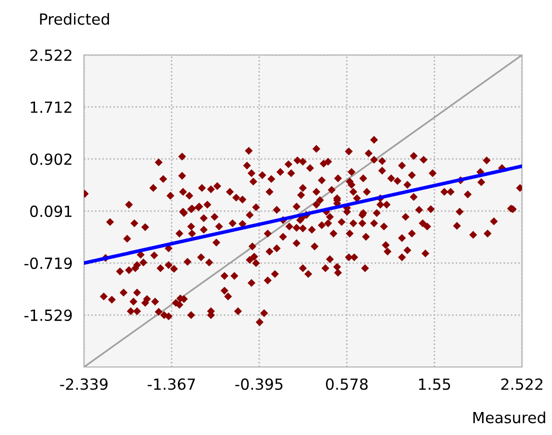  Describe the element at coordinates (51, 211) in the screenshot. I see `y-tick-label: 0.091` at that location.